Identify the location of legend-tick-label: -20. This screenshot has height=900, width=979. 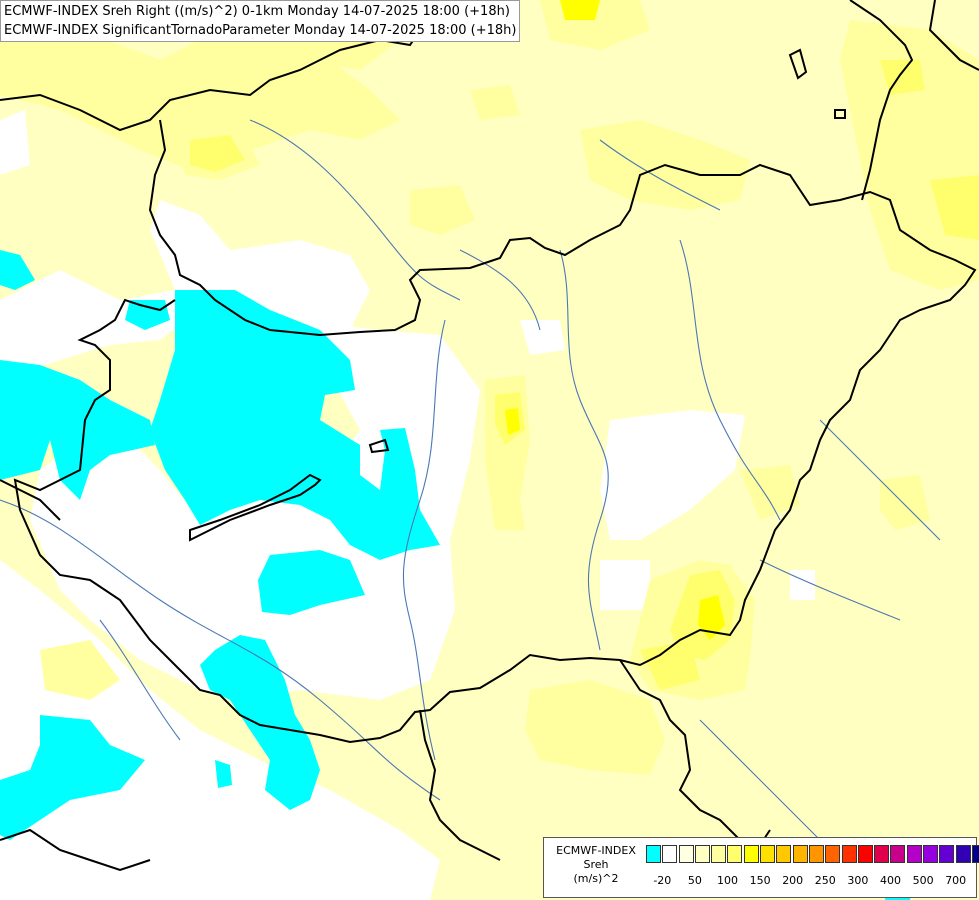
(662, 880).